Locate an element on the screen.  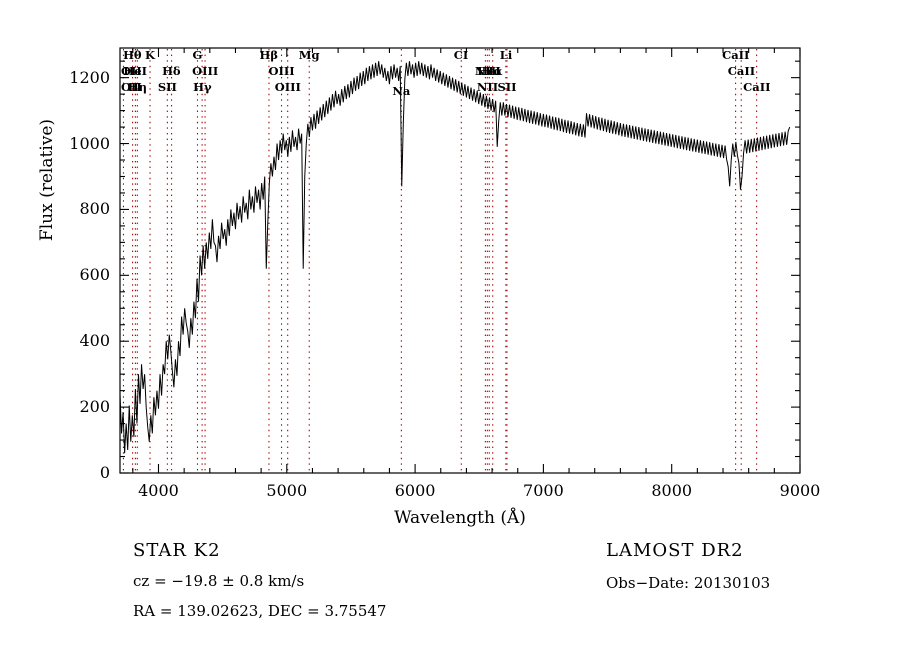
spectral-line-label: CI is located at coordinates (461, 55).